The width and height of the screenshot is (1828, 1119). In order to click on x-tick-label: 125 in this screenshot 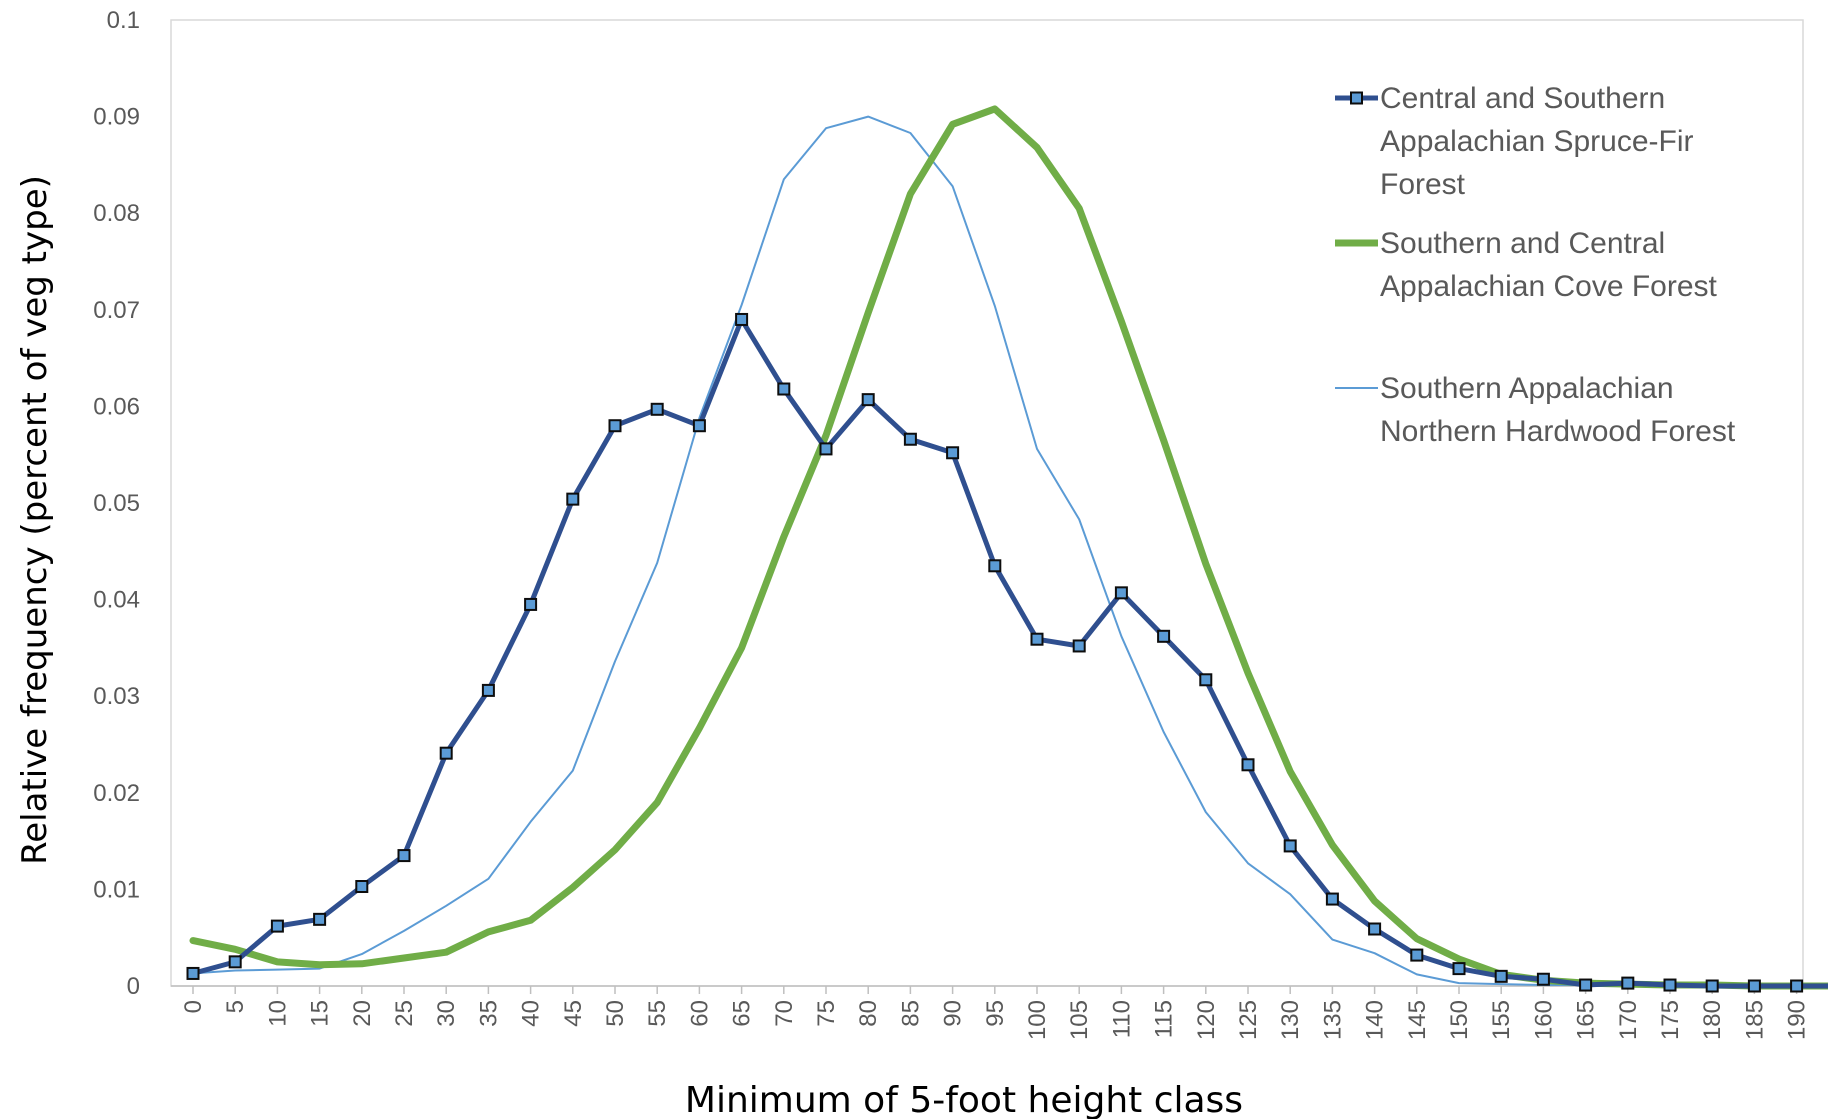, I will do `click(1248, 1020)`.